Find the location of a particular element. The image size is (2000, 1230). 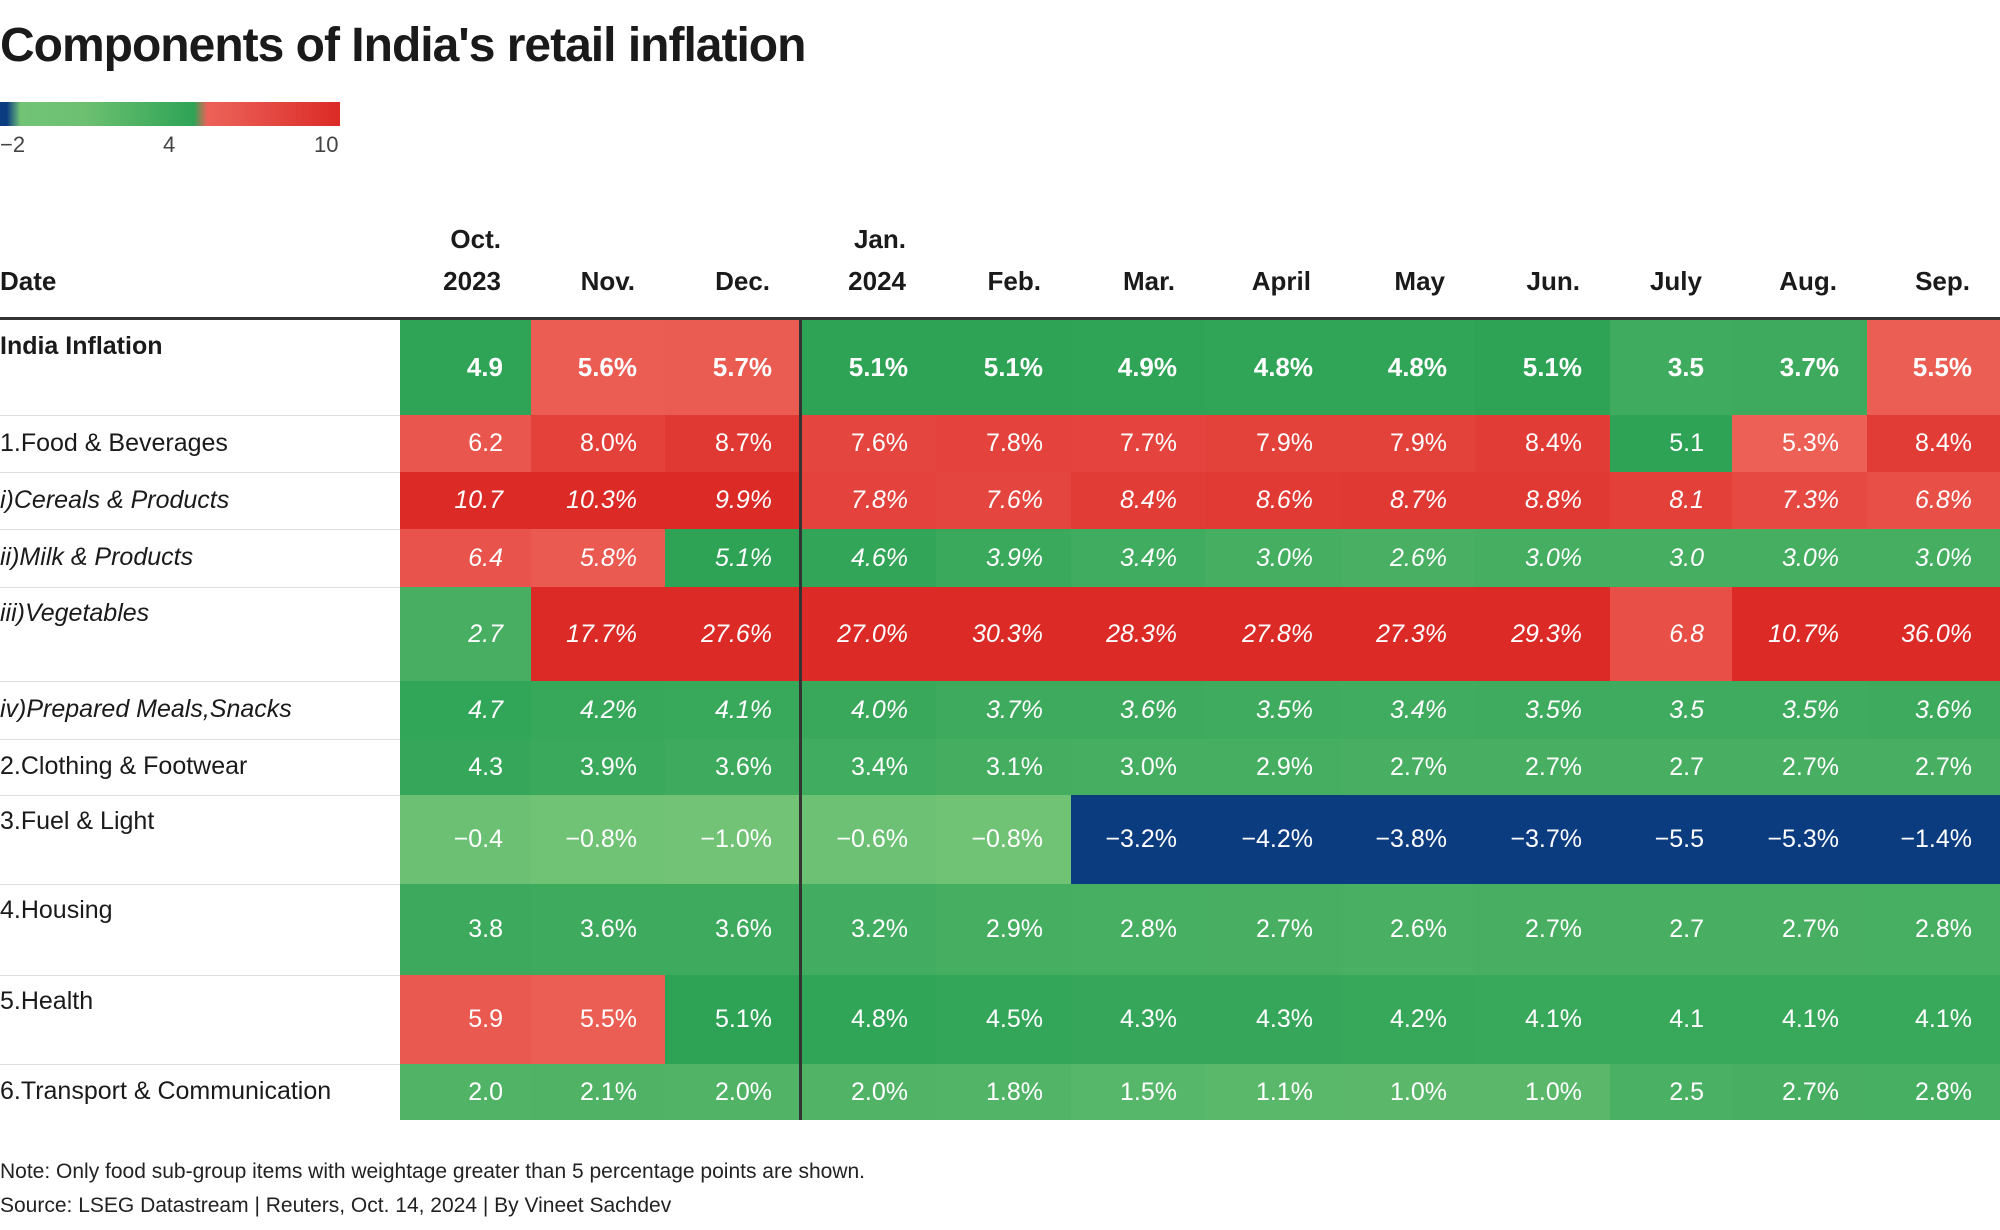

heatmap-cell: 30.3% is located at coordinates (1003, 634).